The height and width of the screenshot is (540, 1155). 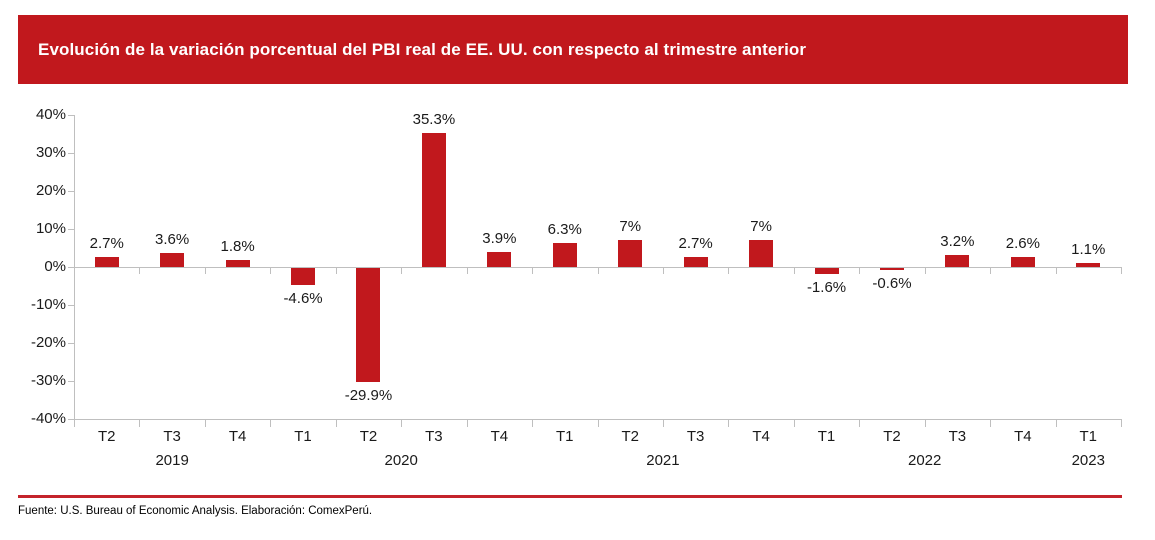 I want to click on y-axis-tick-label: -30%, so click(x=48, y=380).